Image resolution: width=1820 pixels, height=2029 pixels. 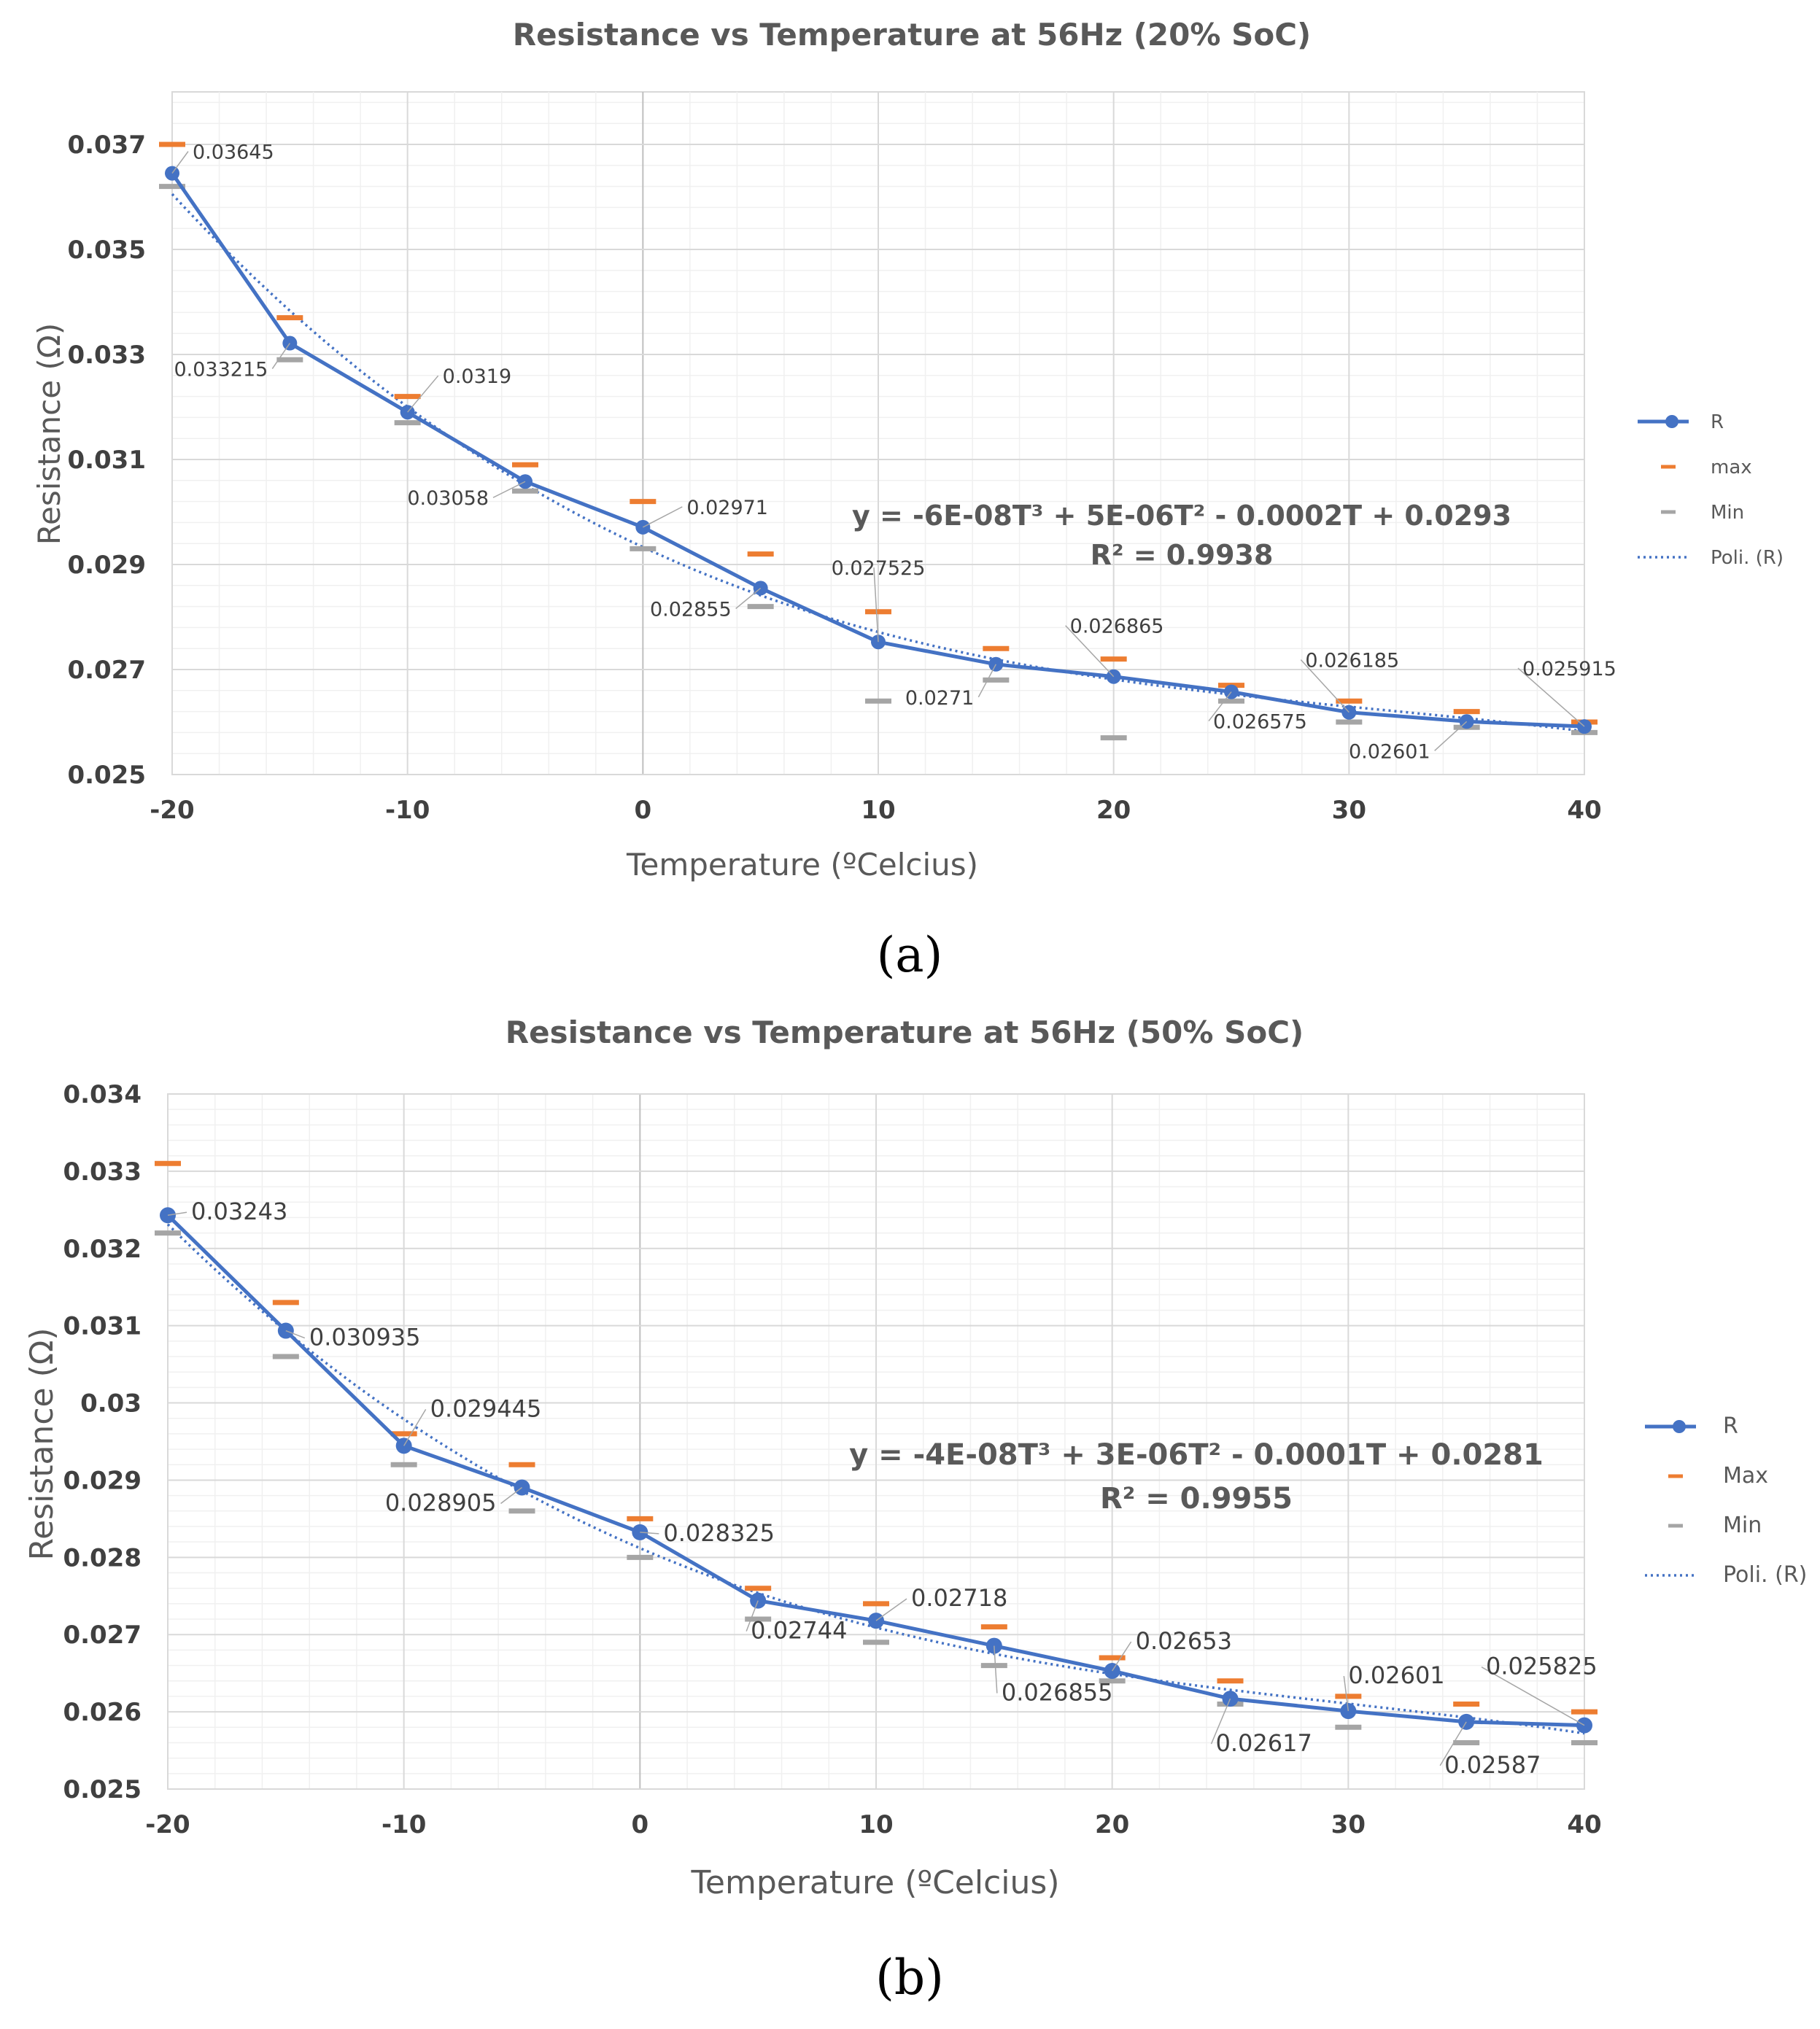 What do you see at coordinates (111, 1404) in the screenshot?
I see `y-tick-label: 0.03` at bounding box center [111, 1404].